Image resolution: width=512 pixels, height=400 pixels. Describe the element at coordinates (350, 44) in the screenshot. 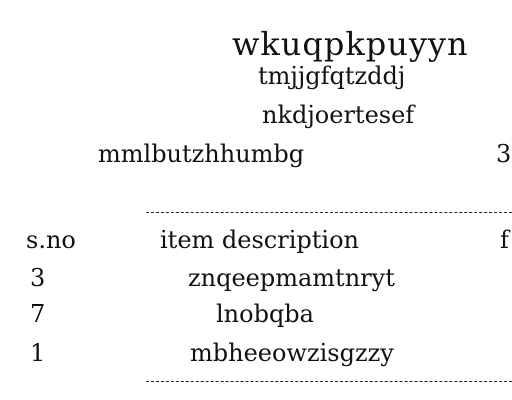

I see `document-title: wkuqpkpuyyn` at that location.